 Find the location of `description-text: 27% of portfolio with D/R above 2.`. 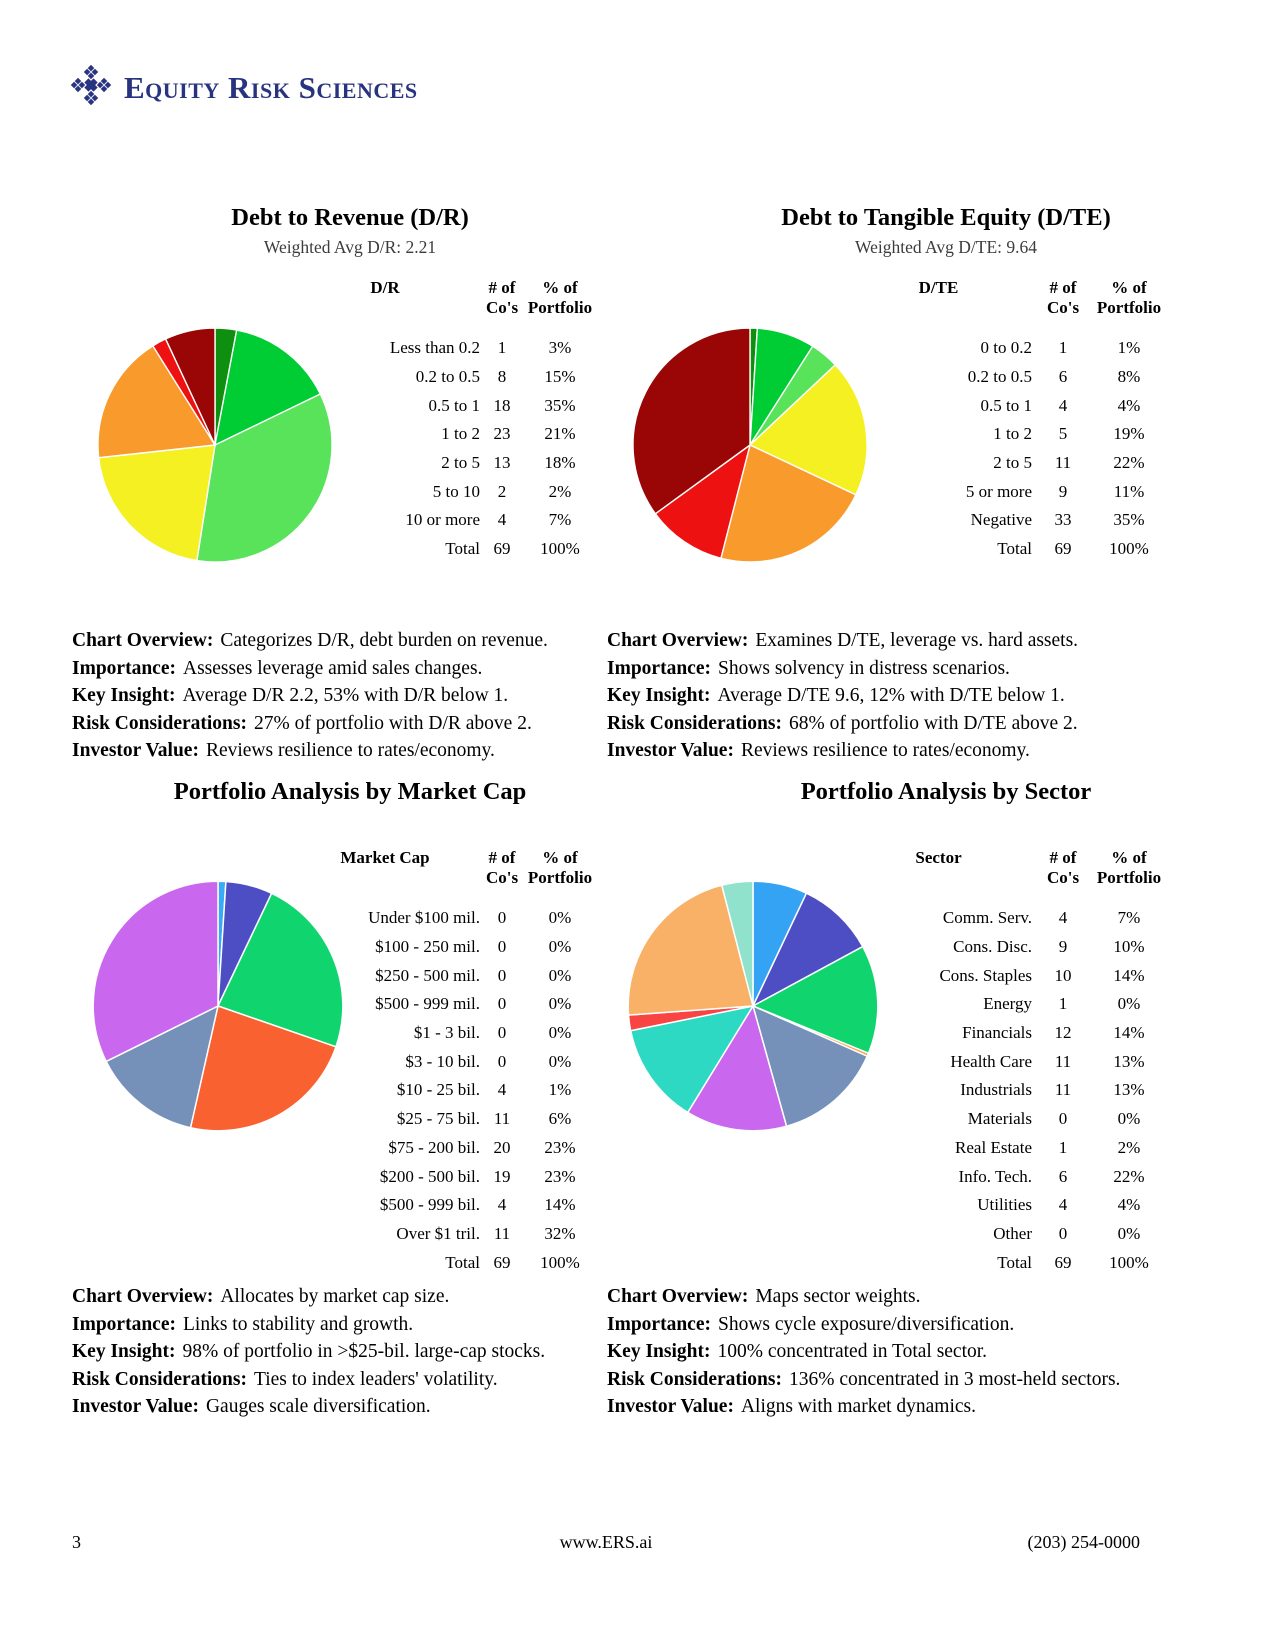

description-text: 27% of portfolio with D/R above 2. is located at coordinates (393, 723).